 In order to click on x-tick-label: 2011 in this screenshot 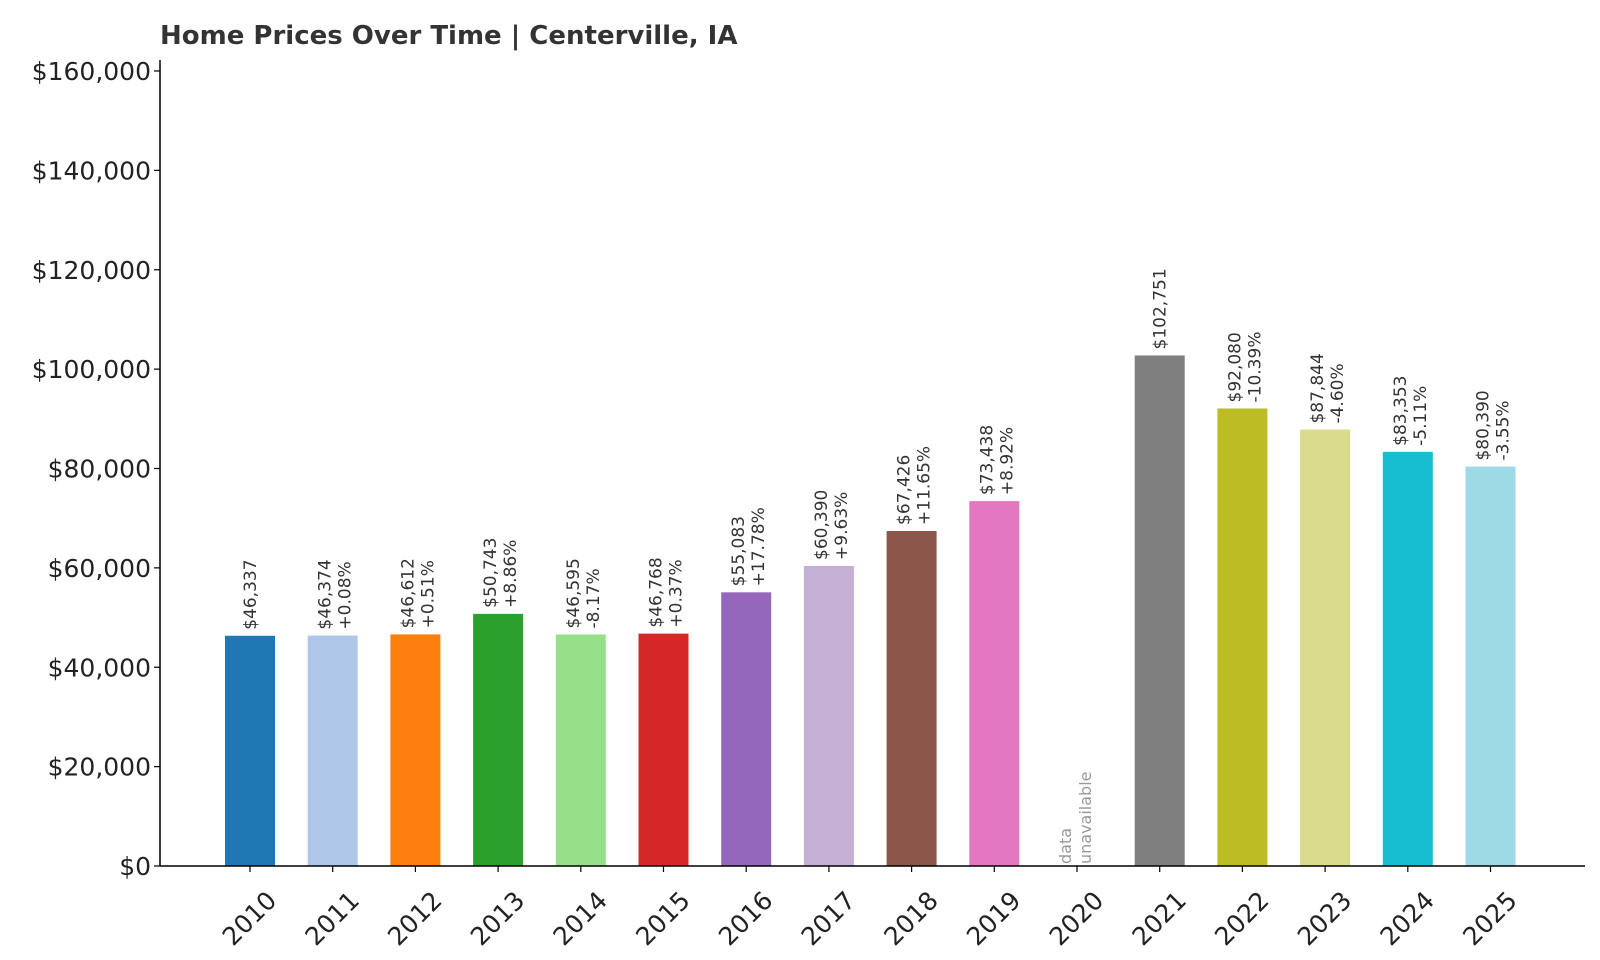, I will do `click(331, 918)`.